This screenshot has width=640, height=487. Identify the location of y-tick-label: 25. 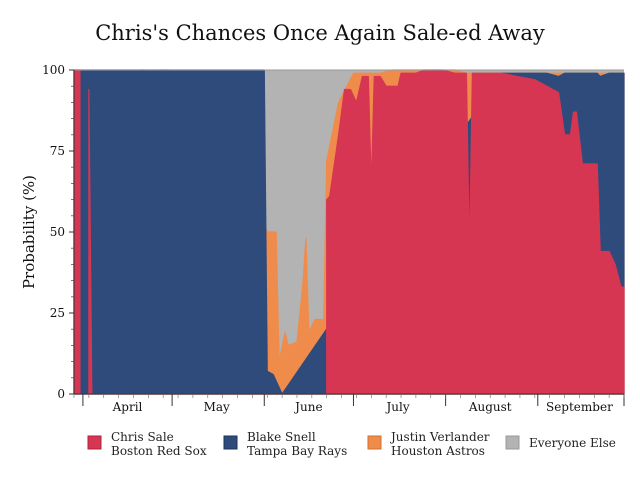
(57, 313).